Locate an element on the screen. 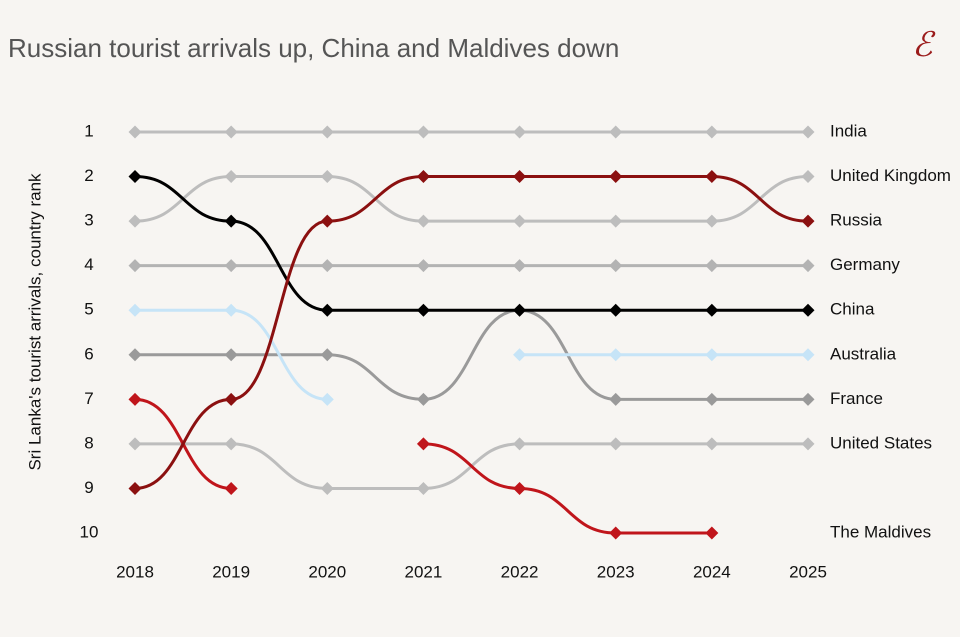 The width and height of the screenshot is (960, 637). legend-label: India is located at coordinates (848, 130).